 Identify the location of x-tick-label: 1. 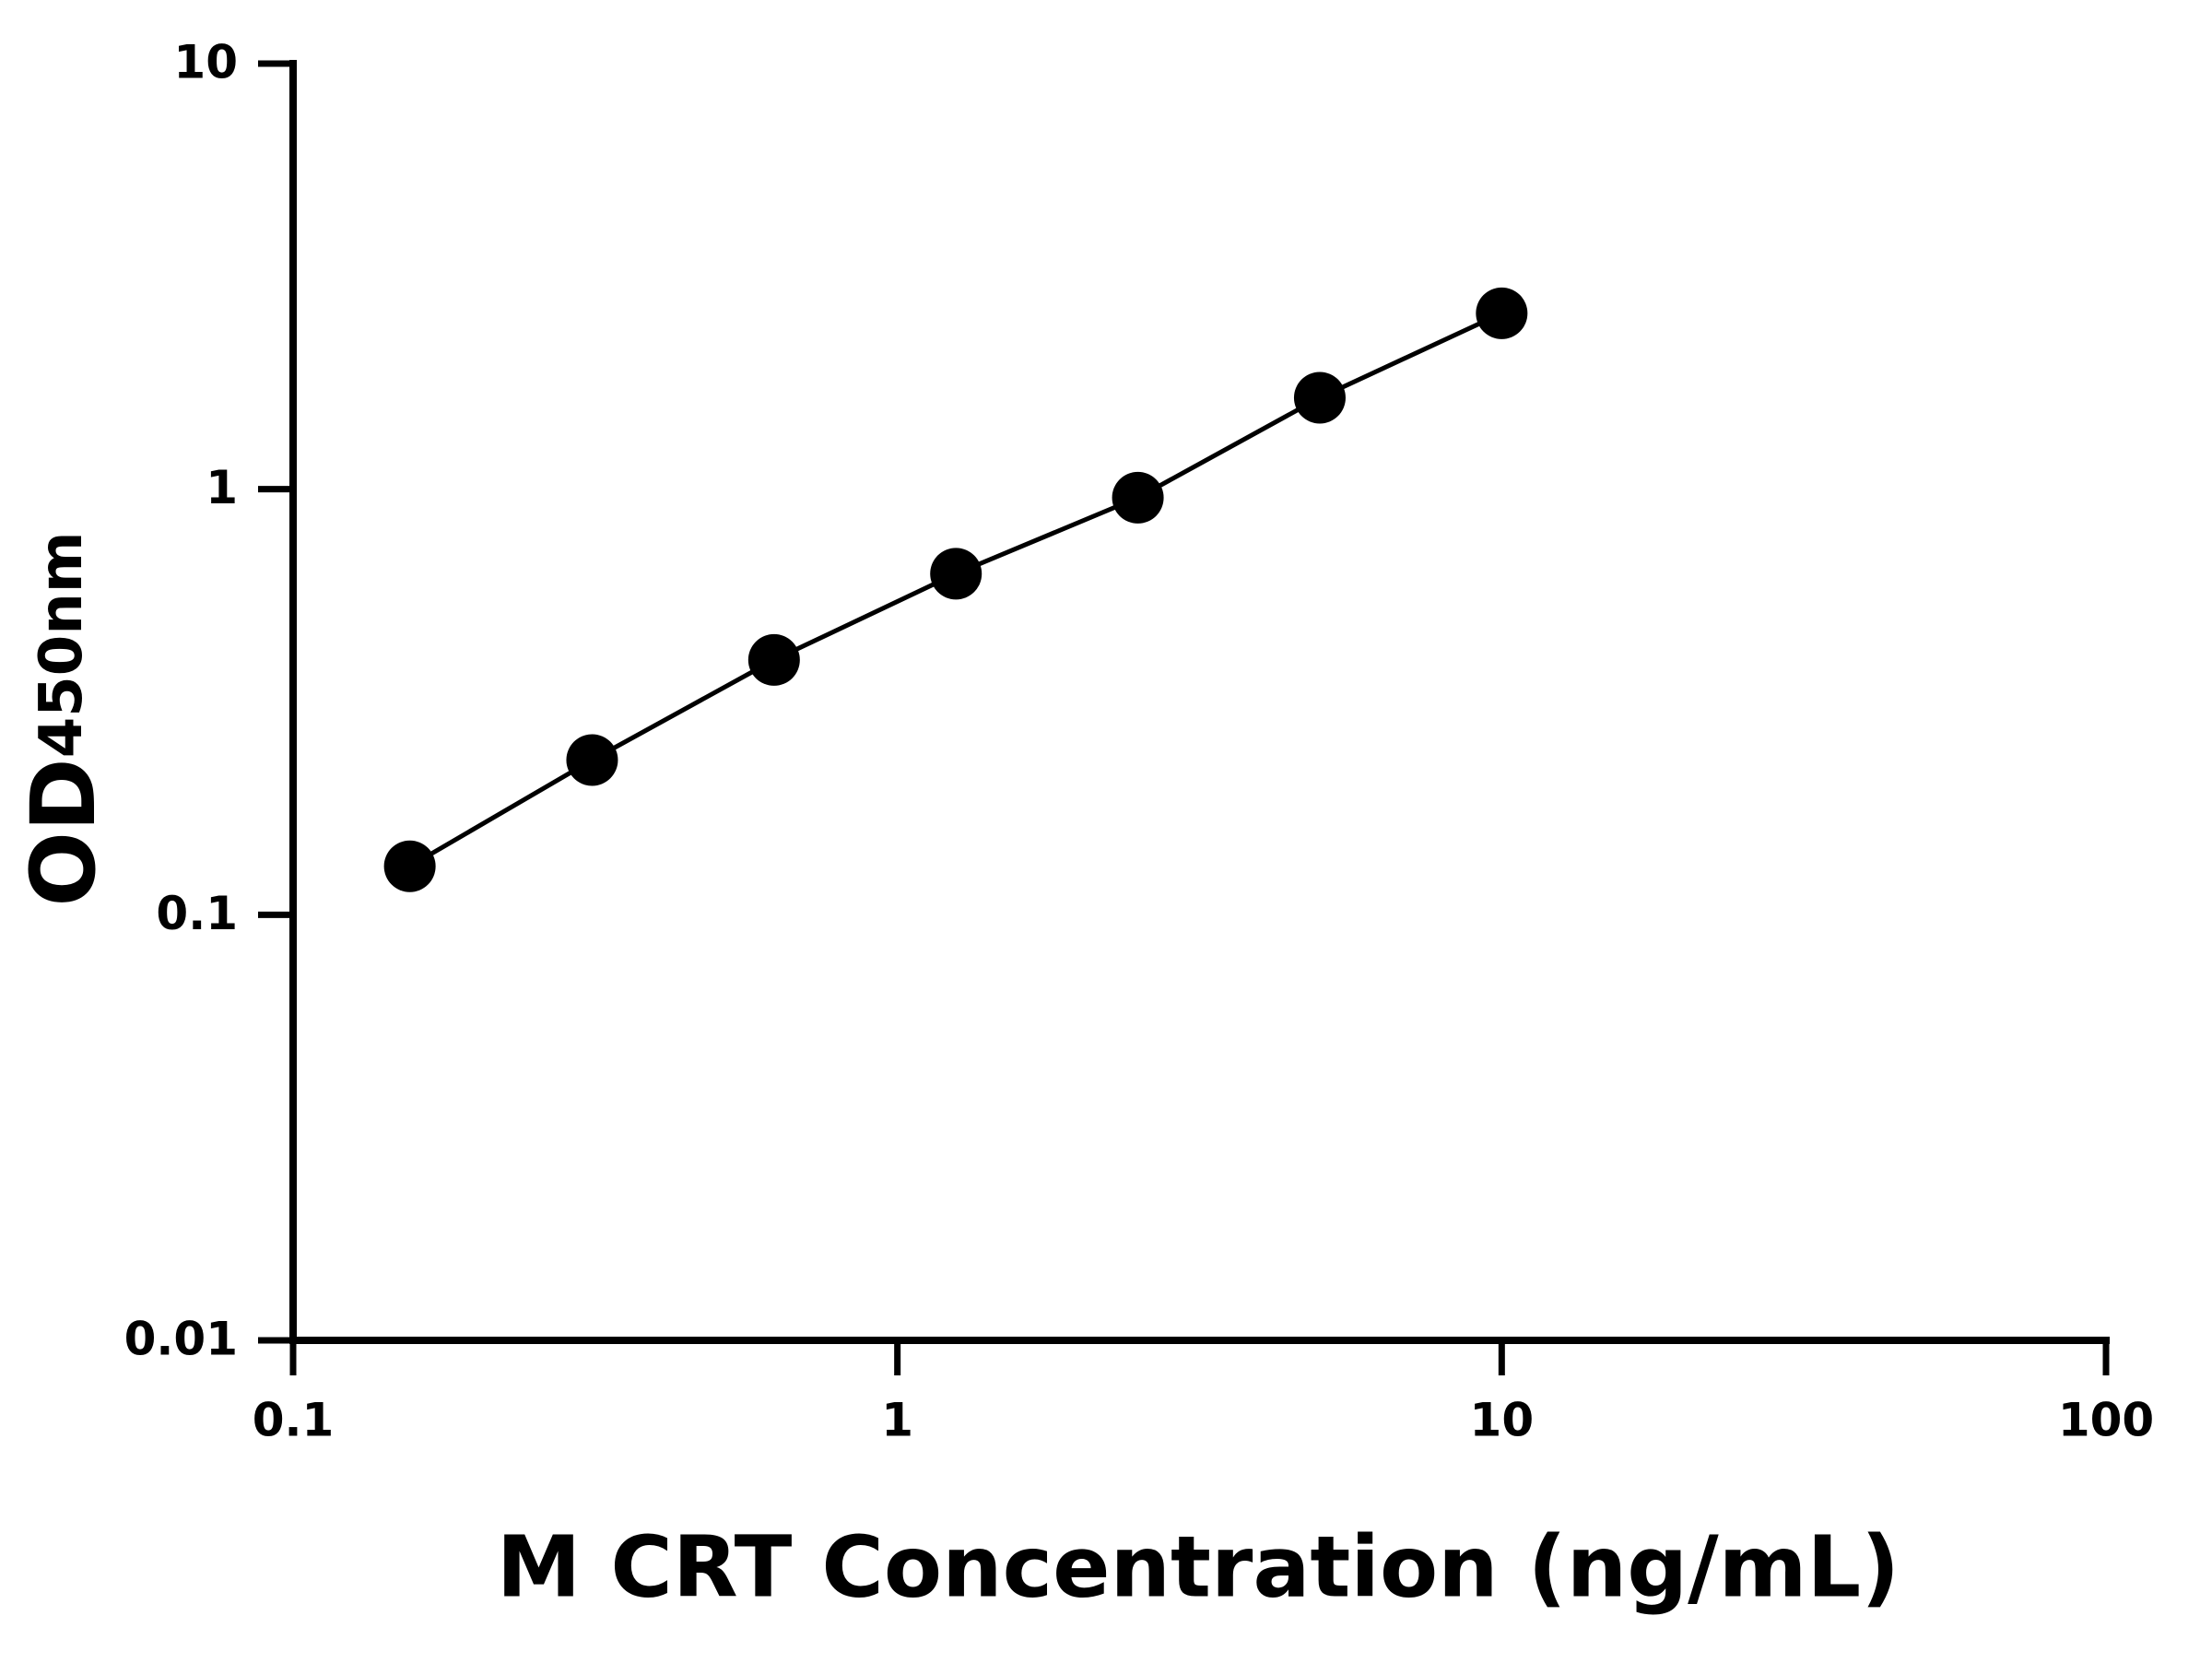
(897, 1420).